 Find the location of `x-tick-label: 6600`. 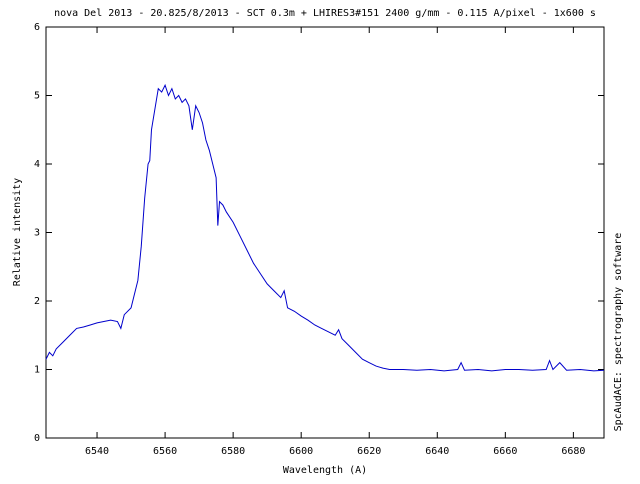

x-tick-label: 6600 is located at coordinates (301, 451).